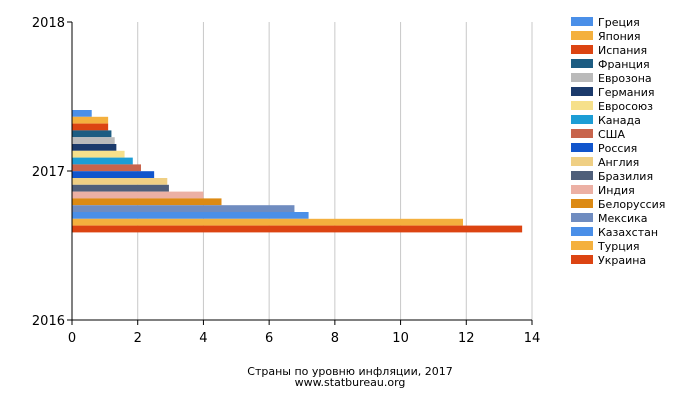 This screenshot has width=700, height=400. I want to click on x-tick-label: 6, so click(269, 338).